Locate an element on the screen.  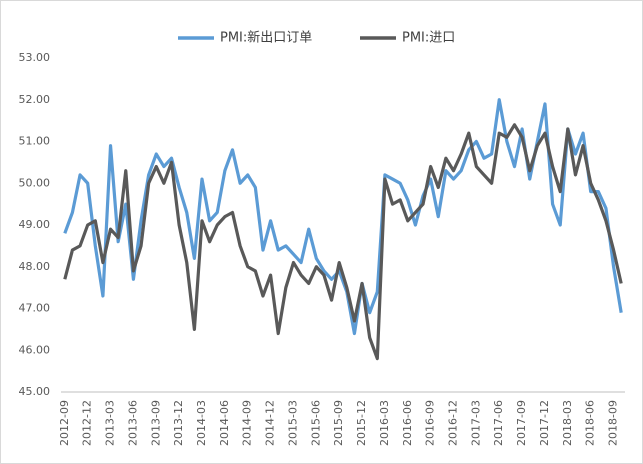
x-tick-label: 2013-03 is located at coordinates (110, 423).